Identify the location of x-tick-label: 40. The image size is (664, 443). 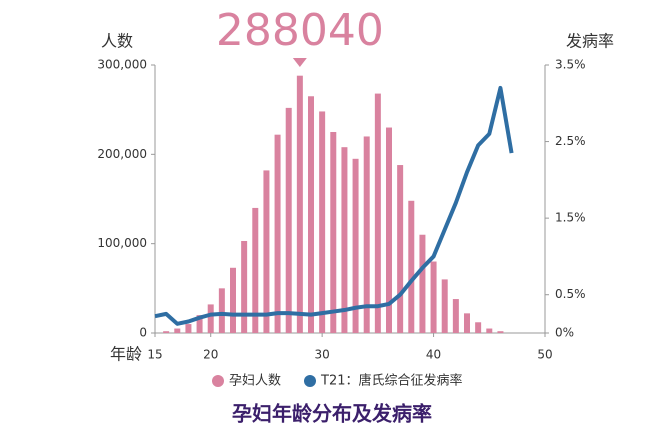
(433, 355).